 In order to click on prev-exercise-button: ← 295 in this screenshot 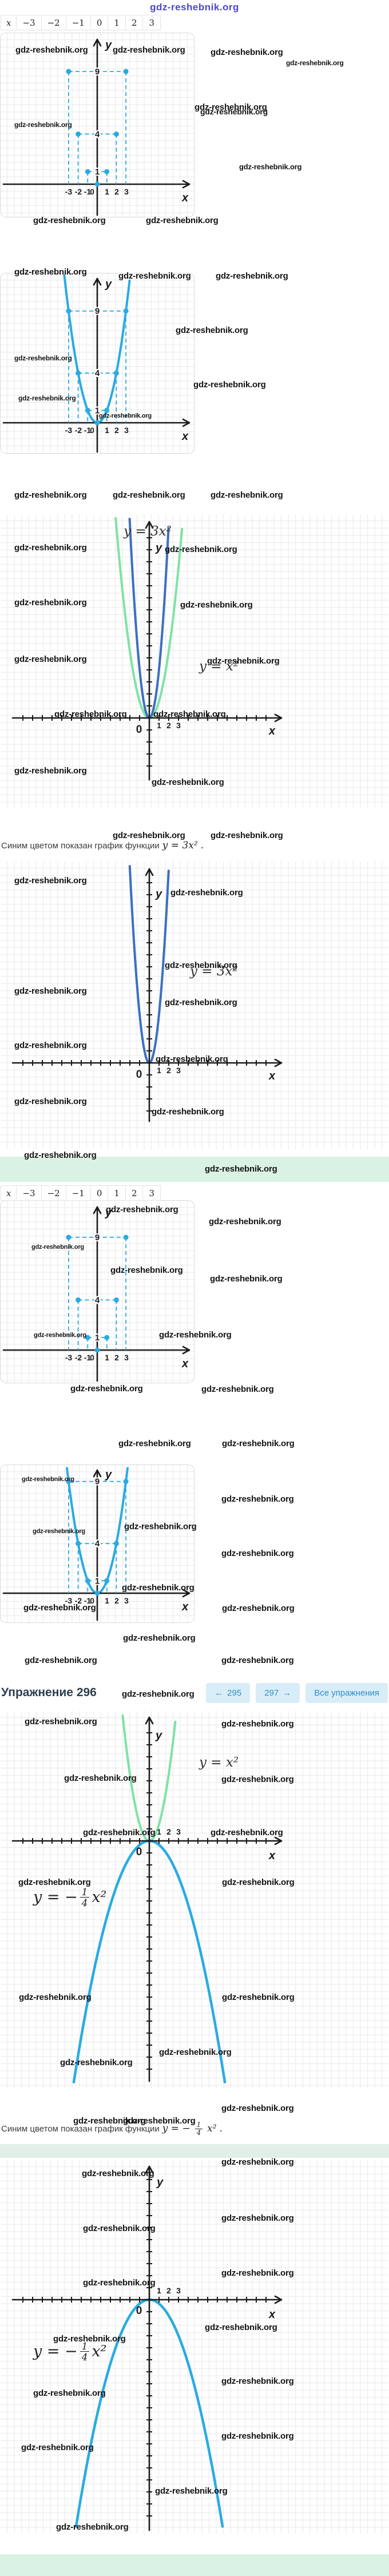, I will do `click(228, 1692)`.